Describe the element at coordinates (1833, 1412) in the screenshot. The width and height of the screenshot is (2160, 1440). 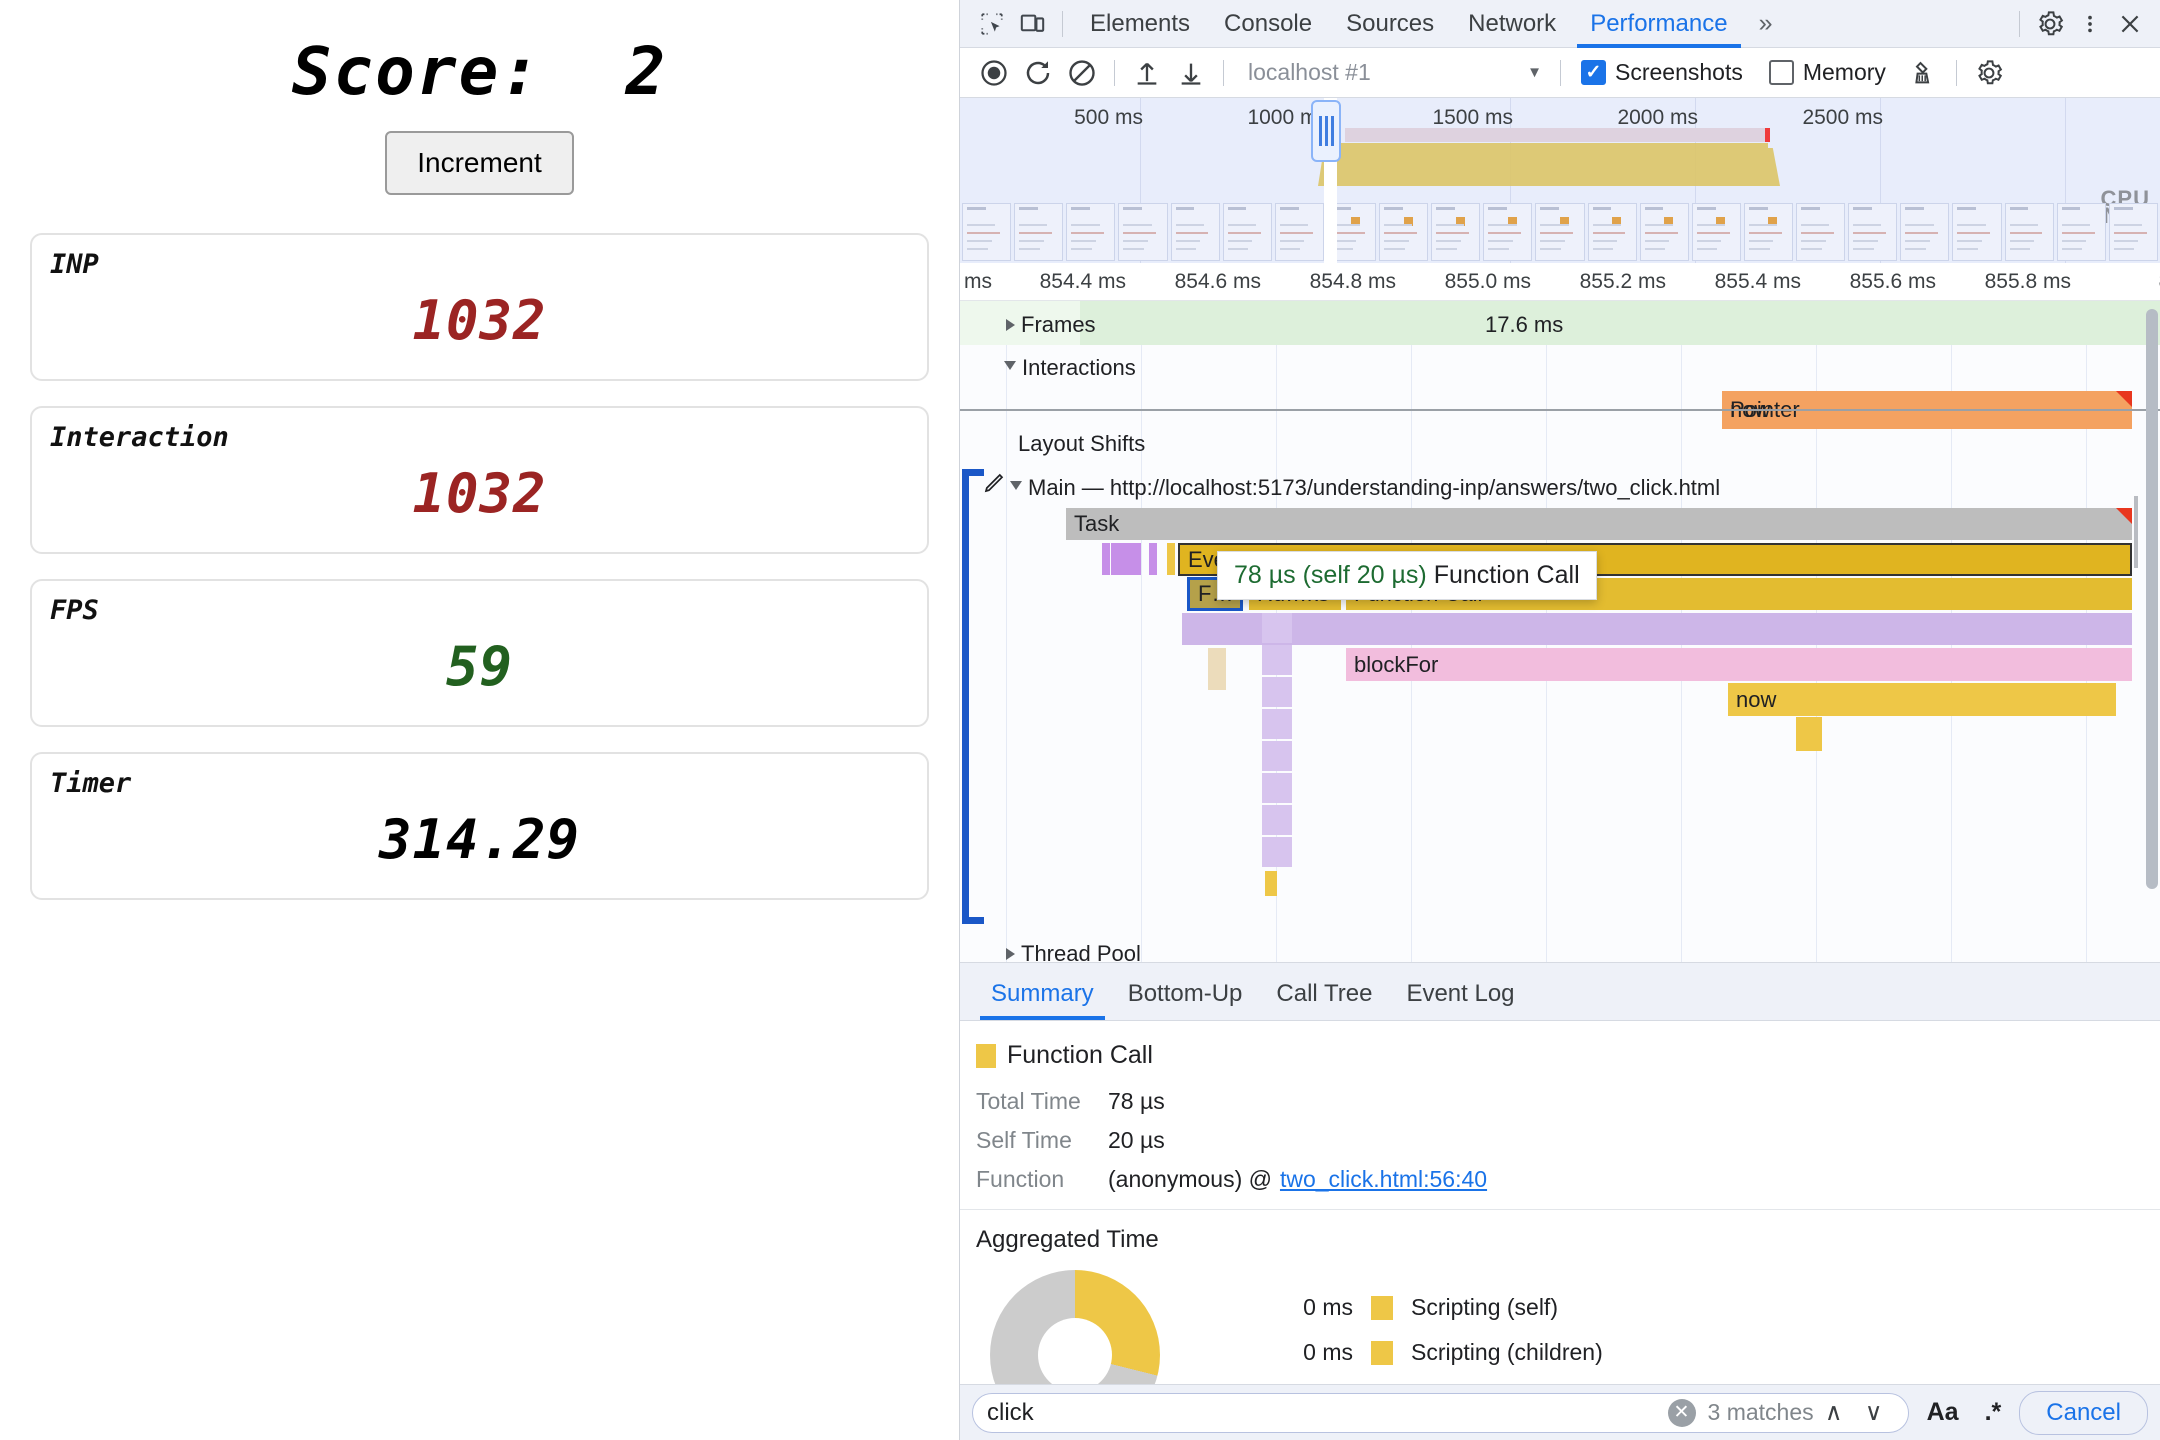
I see `search-prev-icon: ∧` at that location.